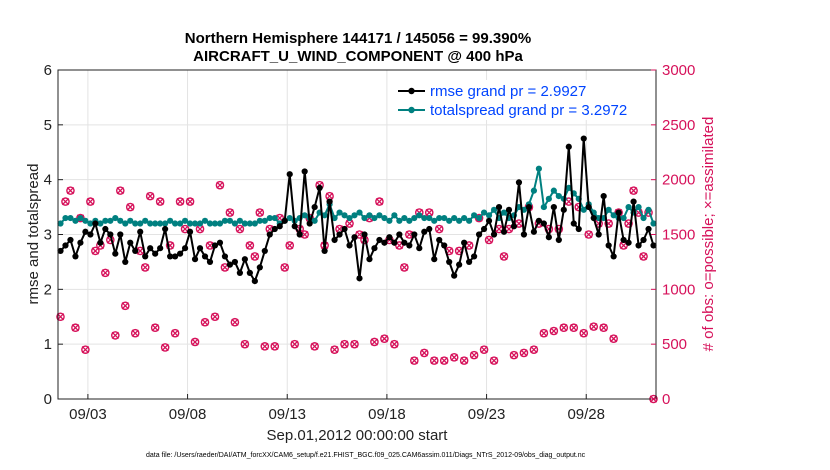  What do you see at coordinates (358, 56) in the screenshot?
I see `chart-subtitle: AIRCRAFT_U_WIND_COMPONENT @ 400 hPa` at bounding box center [358, 56].